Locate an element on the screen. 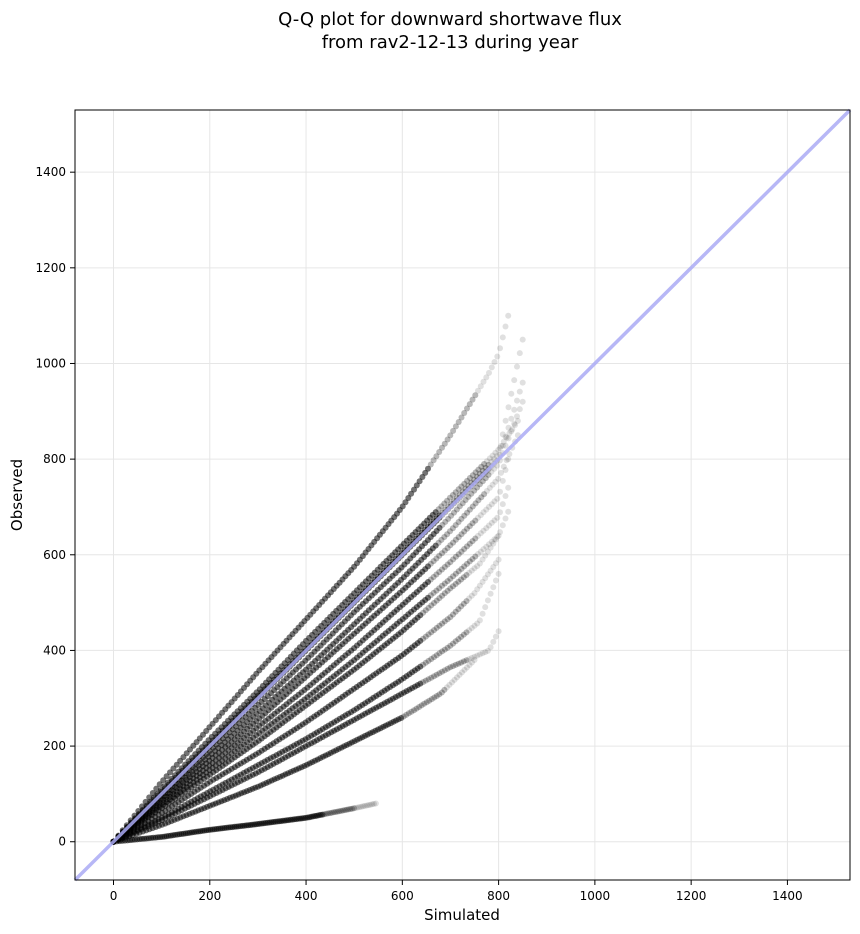  y-tick-label: 200 is located at coordinates (54, 746).